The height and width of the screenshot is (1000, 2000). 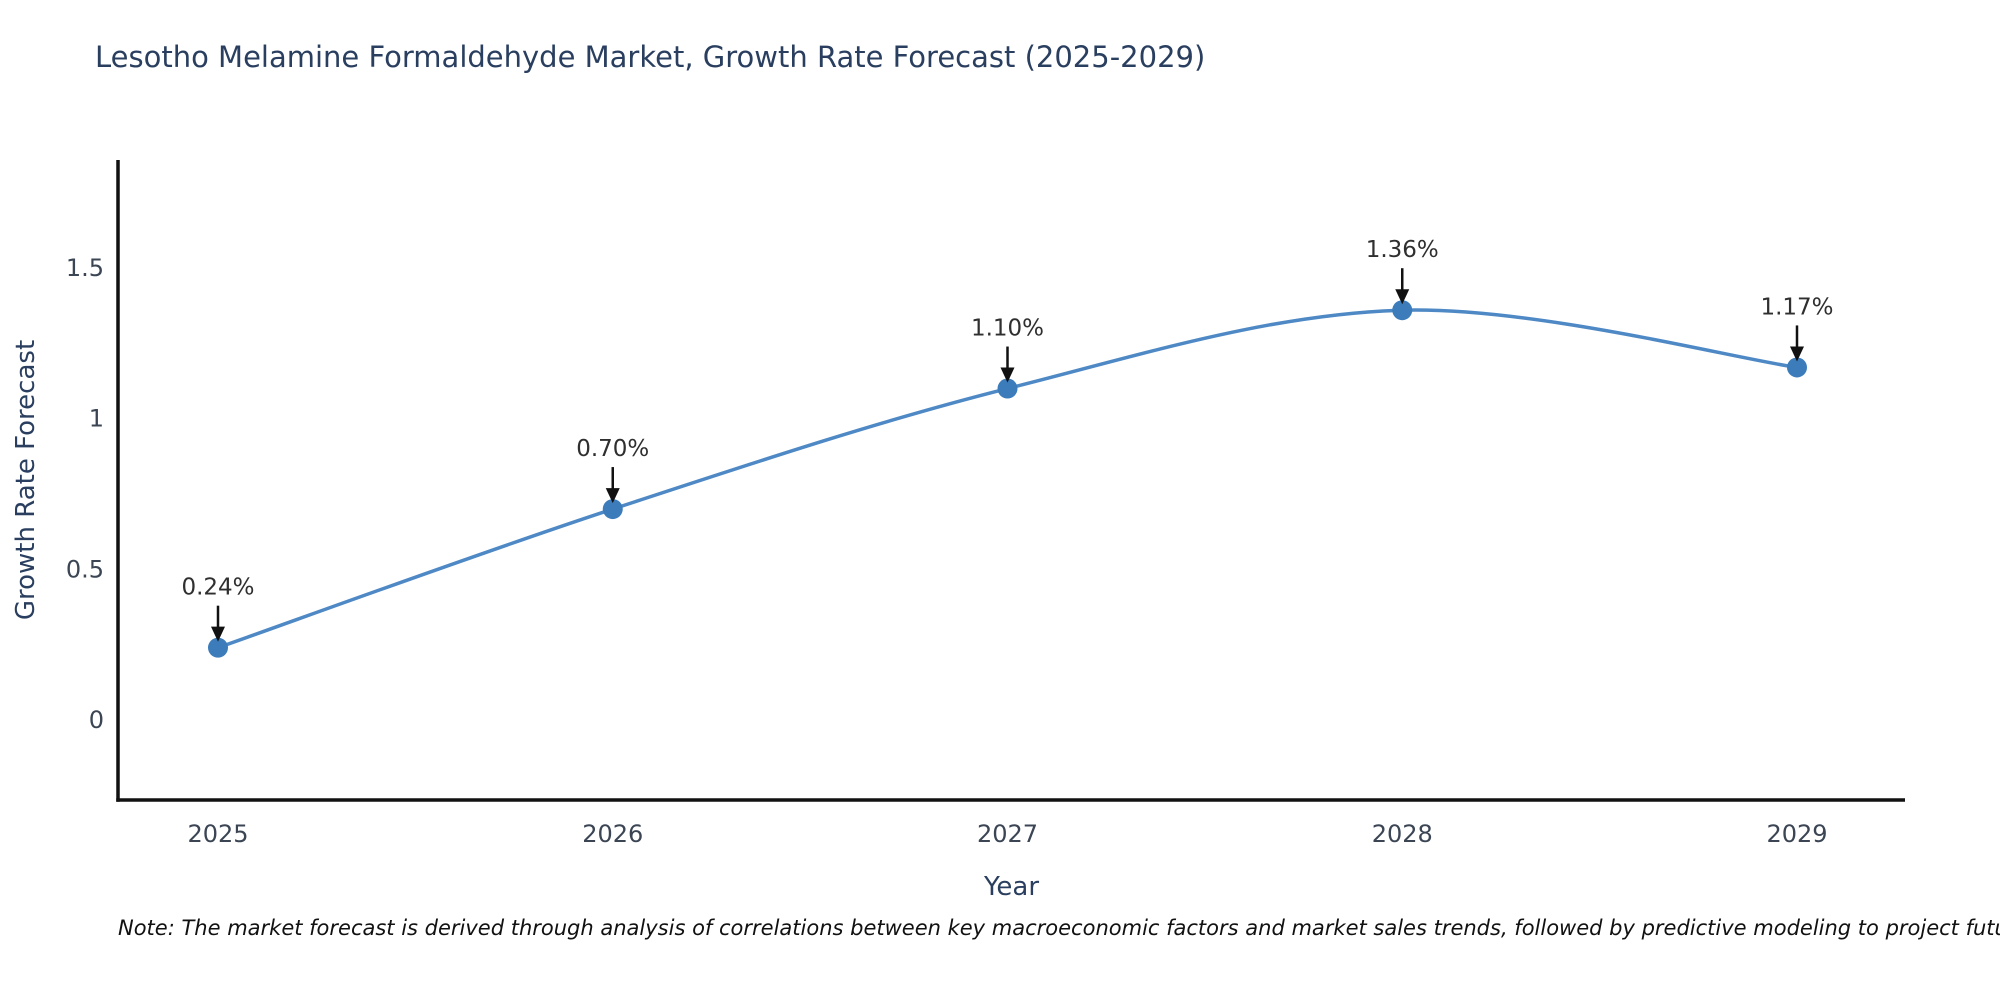 I want to click on y-tick-label: 0.5, so click(x=85, y=569).